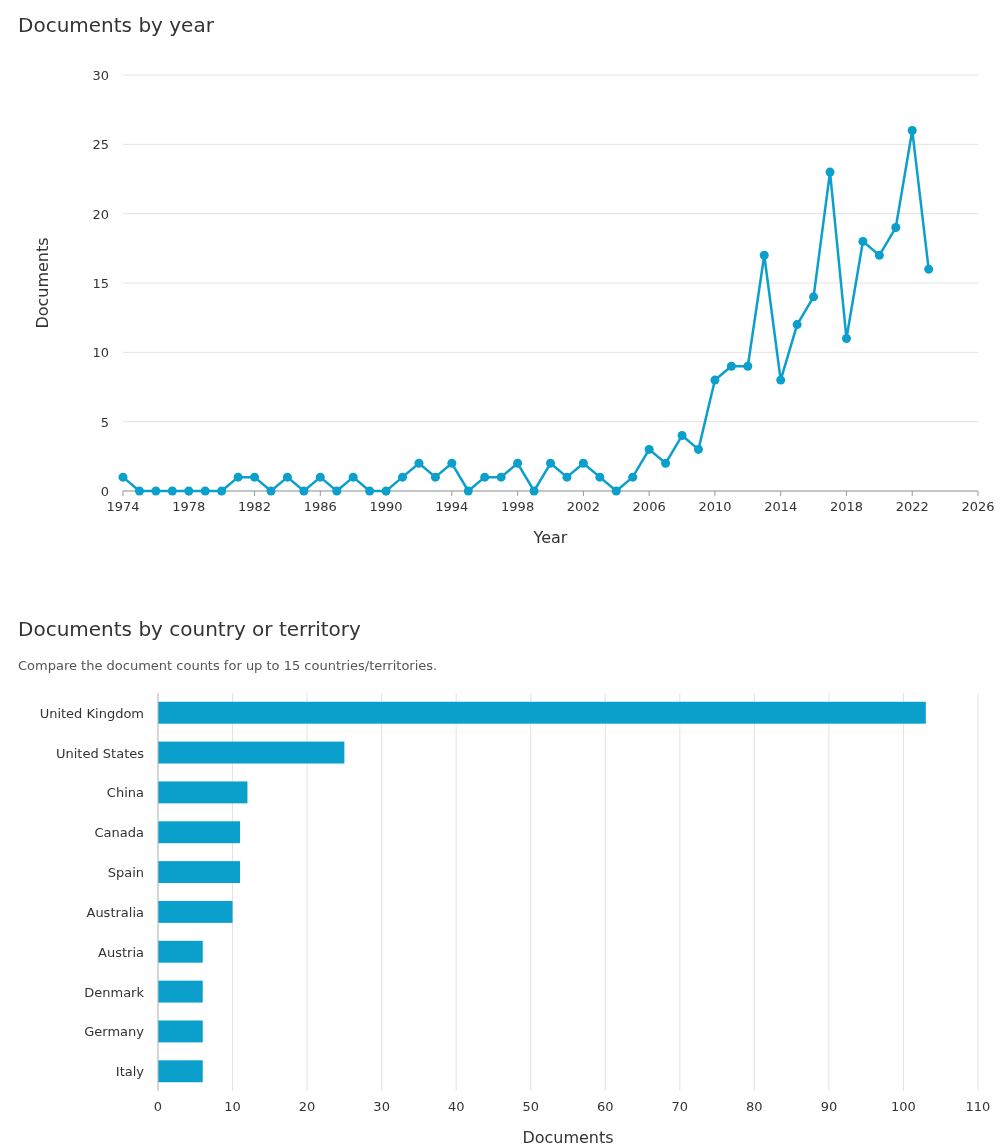 The image size is (1005, 1148). I want to click on y-tick-label: United Kingdom, so click(91, 713).